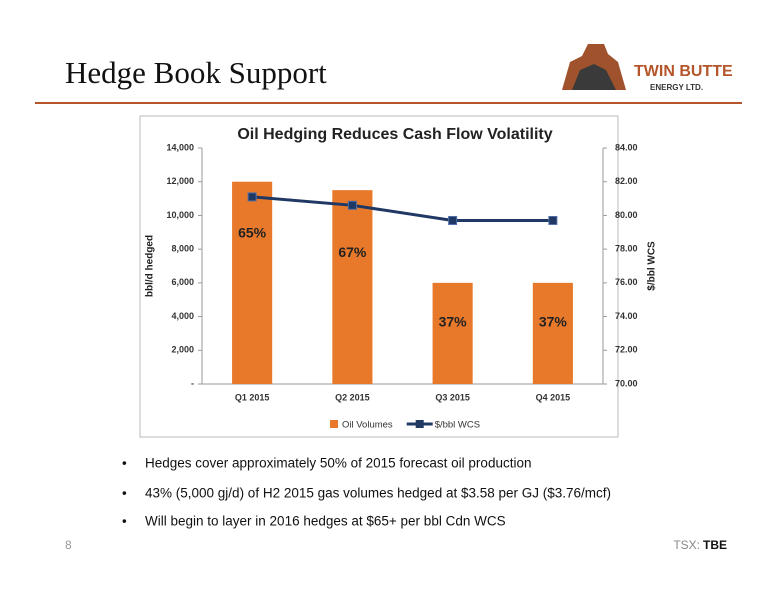 This screenshot has height=600, width=776. What do you see at coordinates (626, 181) in the screenshot?
I see `y2-tick-label: 82.00` at bounding box center [626, 181].